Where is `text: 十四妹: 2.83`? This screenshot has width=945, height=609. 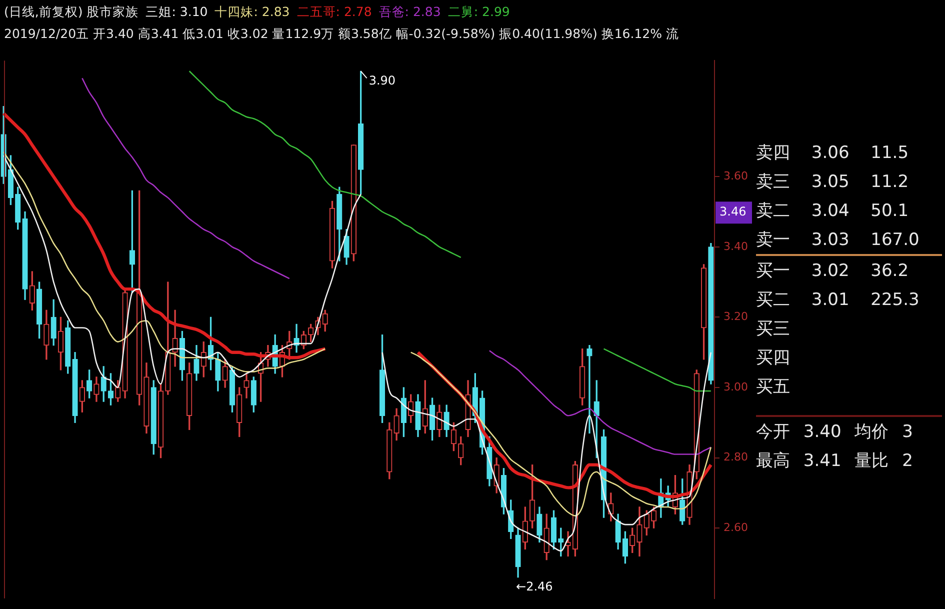 text: 十四妹: 2.83 is located at coordinates (252, 11).